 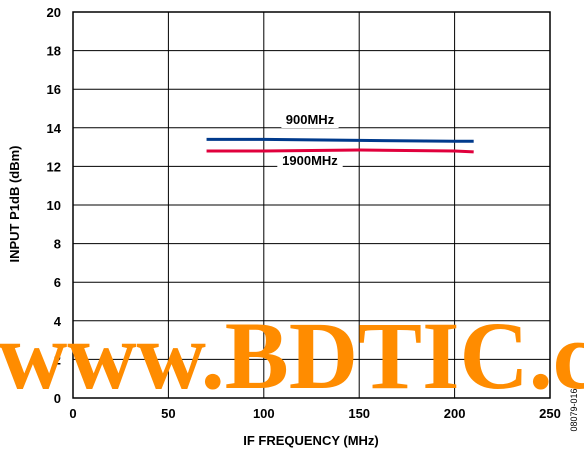 I want to click on y-tick-label: 16, so click(x=54, y=89).